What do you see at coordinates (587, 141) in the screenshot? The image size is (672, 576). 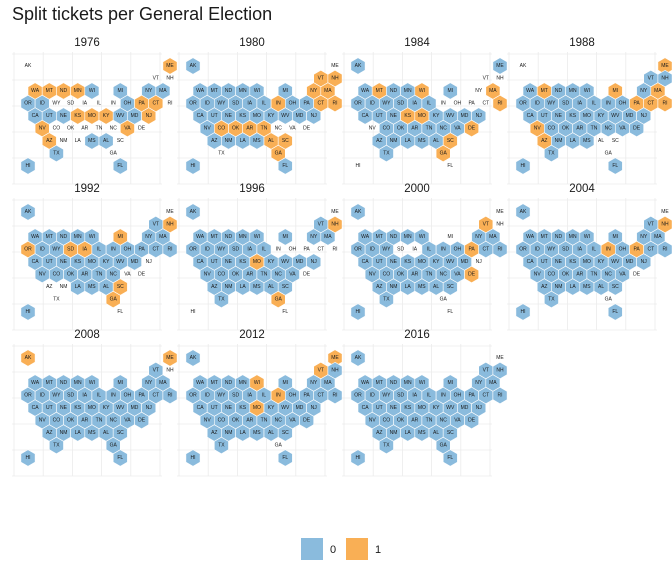 I see `hex-ms` at bounding box center [587, 141].